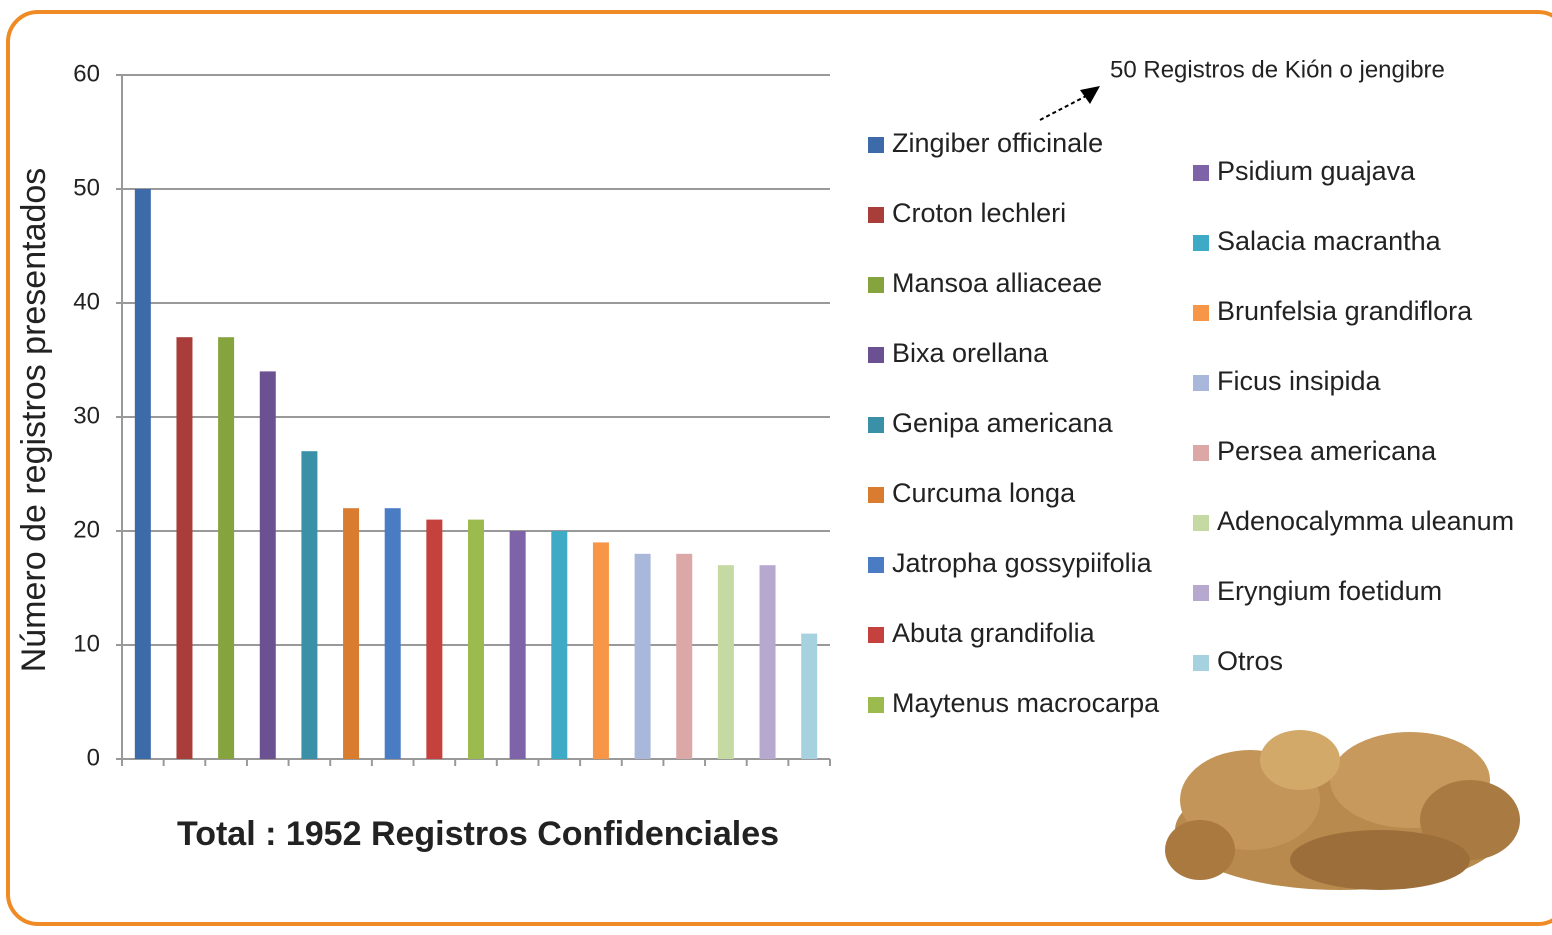 The width and height of the screenshot is (1552, 935). What do you see at coordinates (994, 633) in the screenshot?
I see `legend-label: Abuta grandifolia` at bounding box center [994, 633].